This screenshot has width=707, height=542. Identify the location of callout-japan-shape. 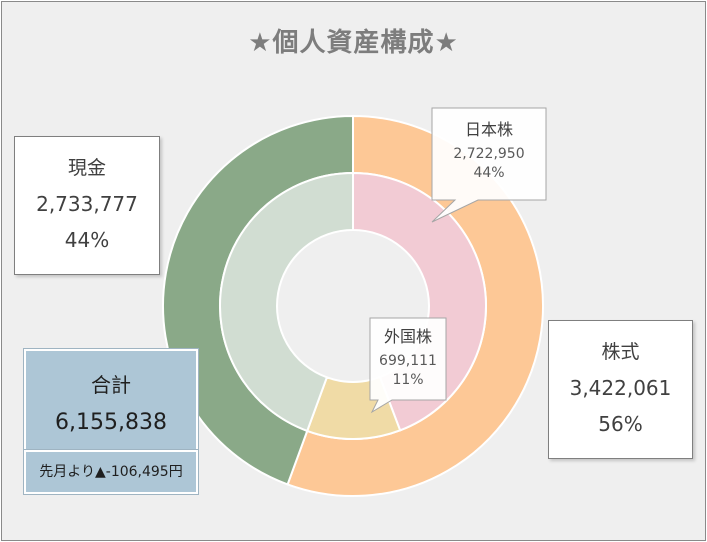
(489, 165).